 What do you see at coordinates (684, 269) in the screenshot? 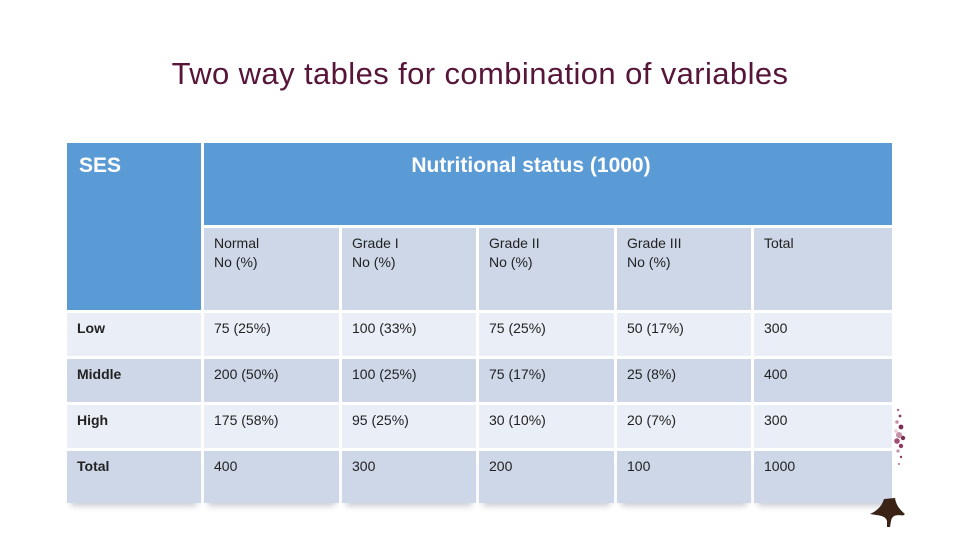
I see `column-header-grade-3: Grade III No (%)` at bounding box center [684, 269].